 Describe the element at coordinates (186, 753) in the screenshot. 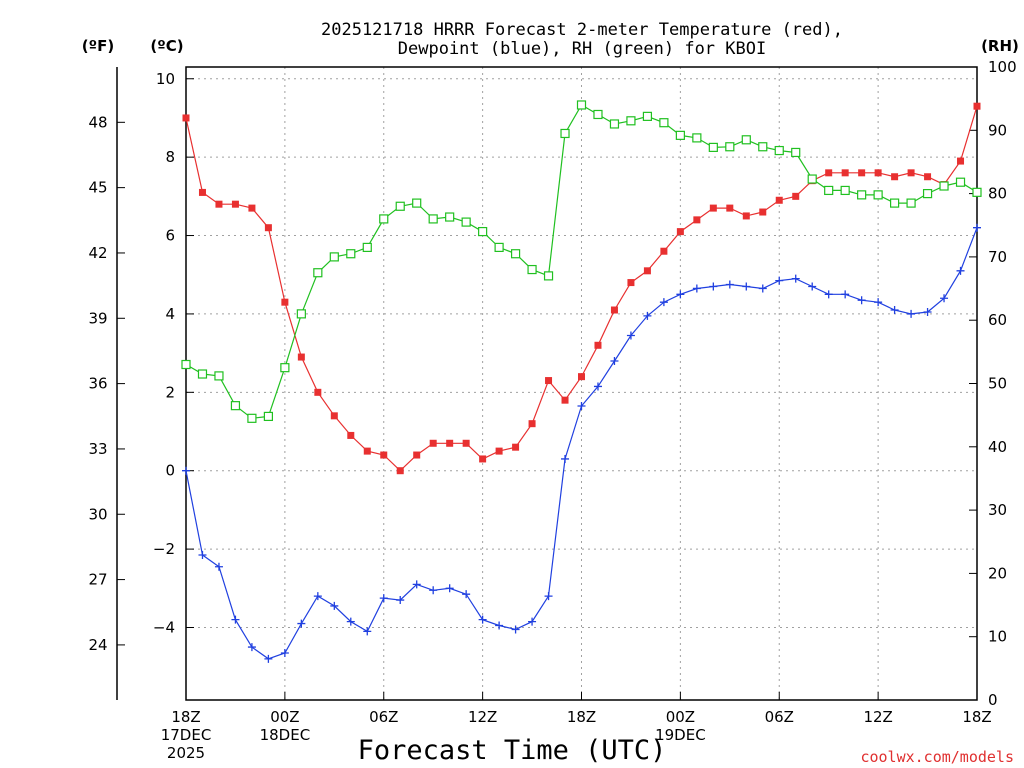

I see `x-tick-label: 2025` at that location.